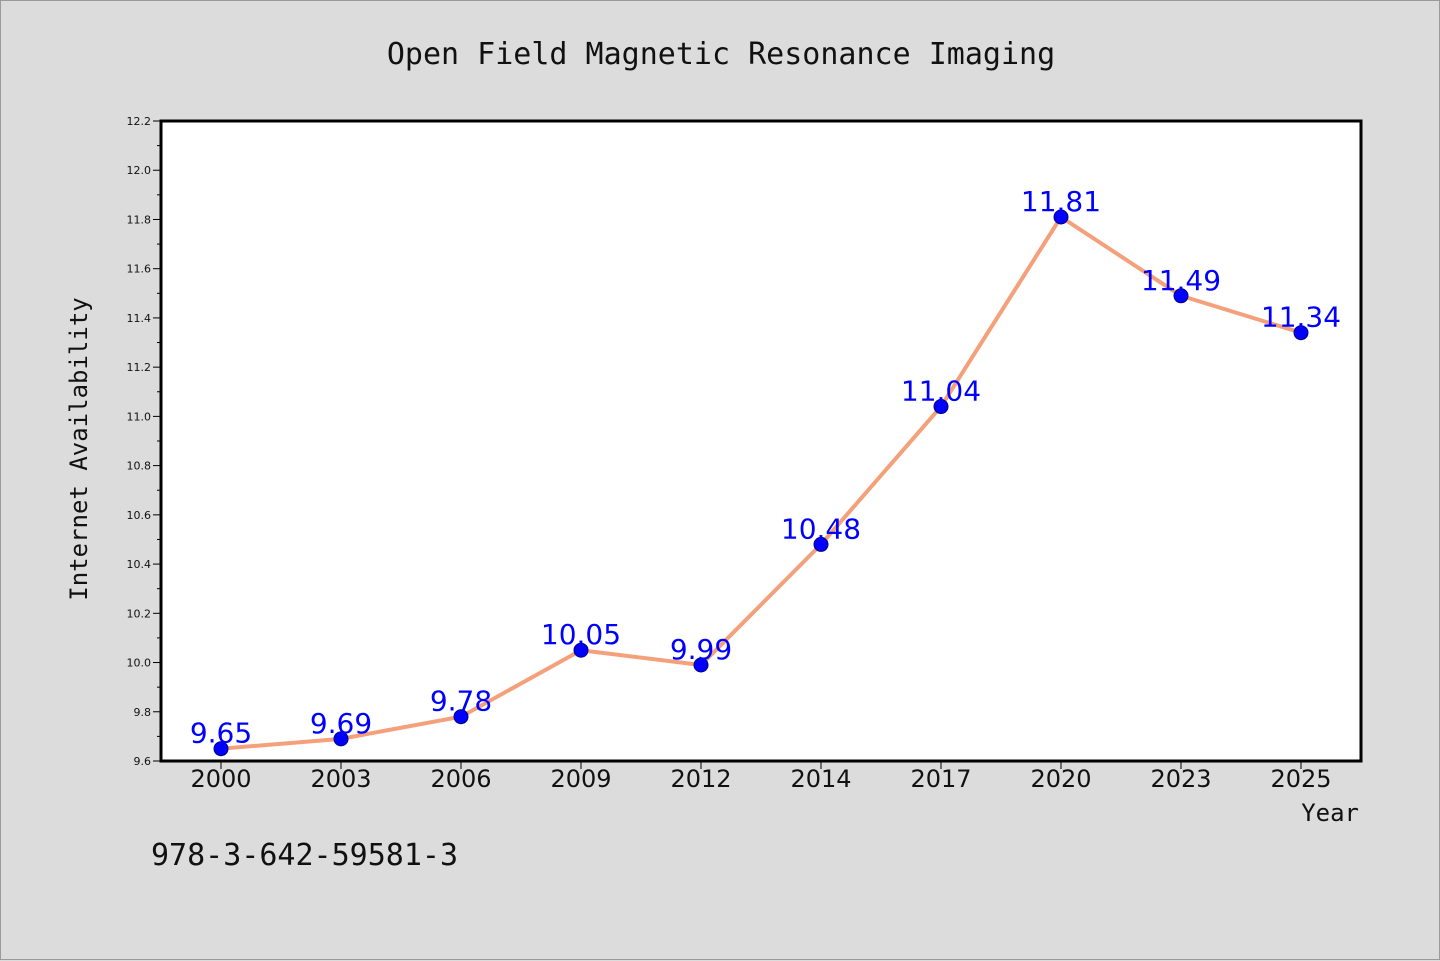 Image resolution: width=1440 pixels, height=961 pixels. Describe the element at coordinates (940, 779) in the screenshot. I see `x-tick-label: 2017` at that location.